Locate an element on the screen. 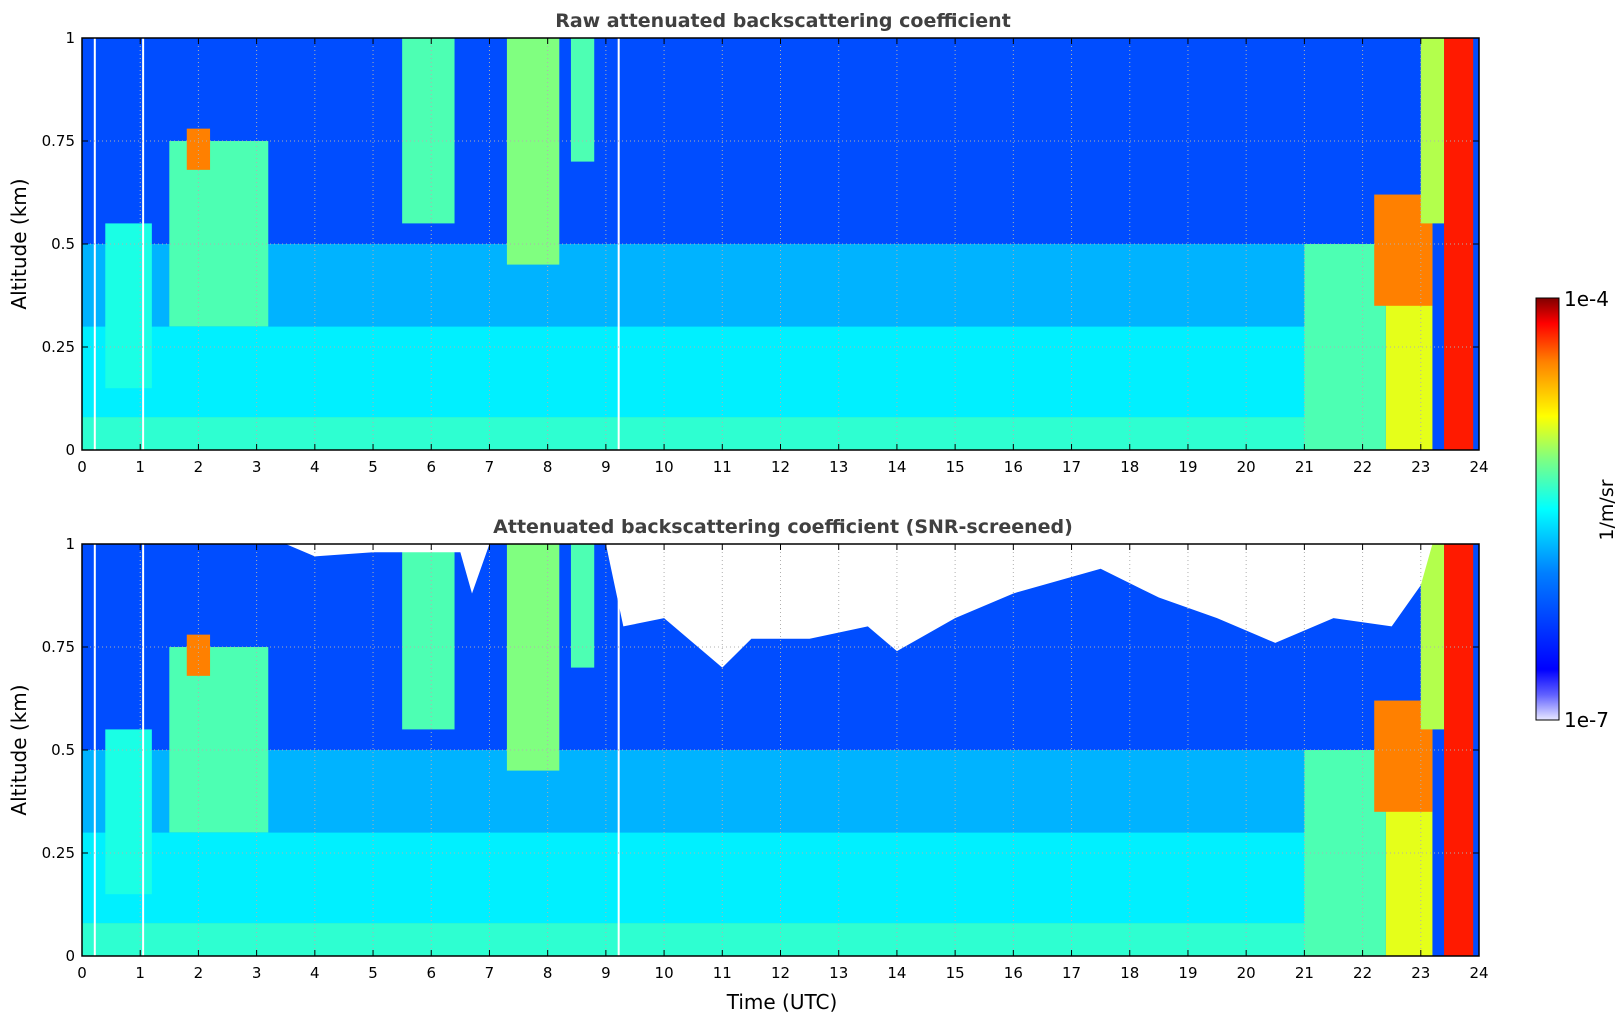 The image size is (1621, 1020). x-tick-label: 0 is located at coordinates (82, 973).